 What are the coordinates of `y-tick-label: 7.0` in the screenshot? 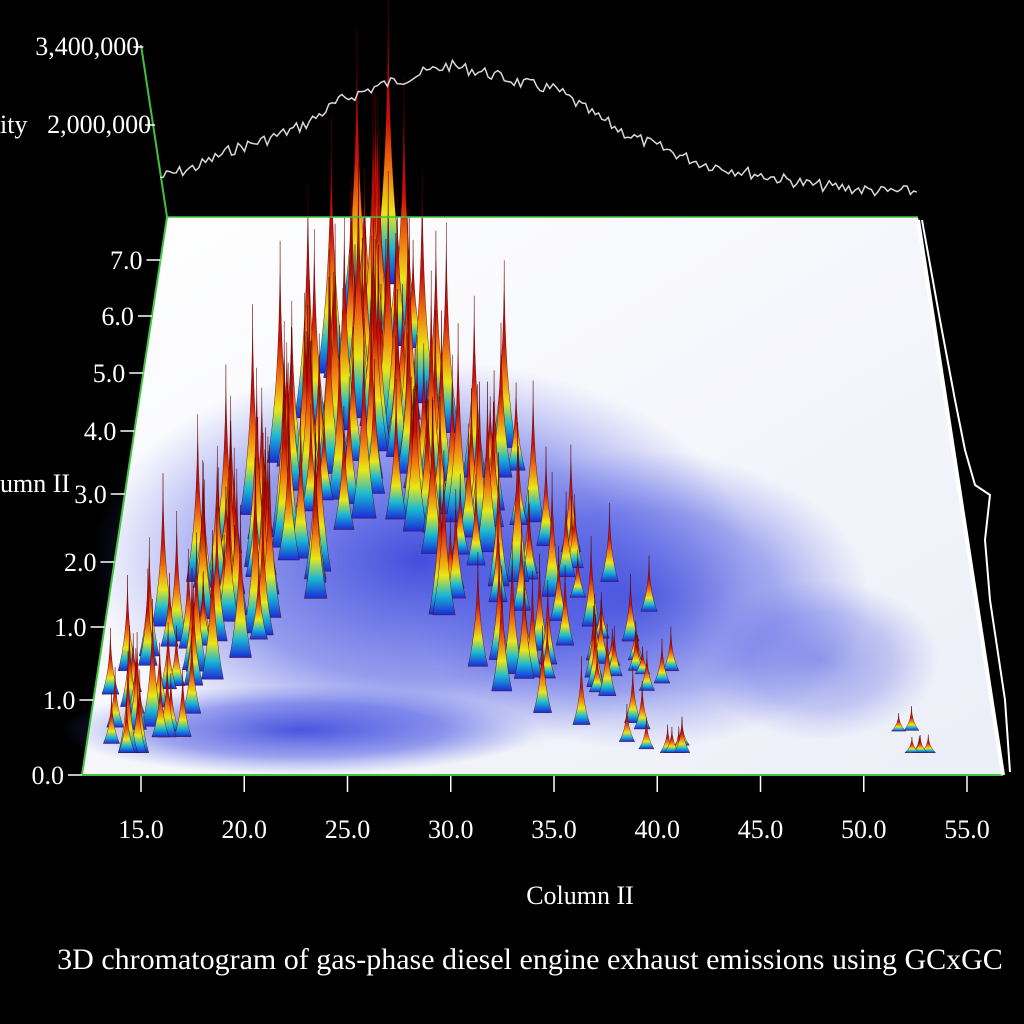 It's located at (126, 260).